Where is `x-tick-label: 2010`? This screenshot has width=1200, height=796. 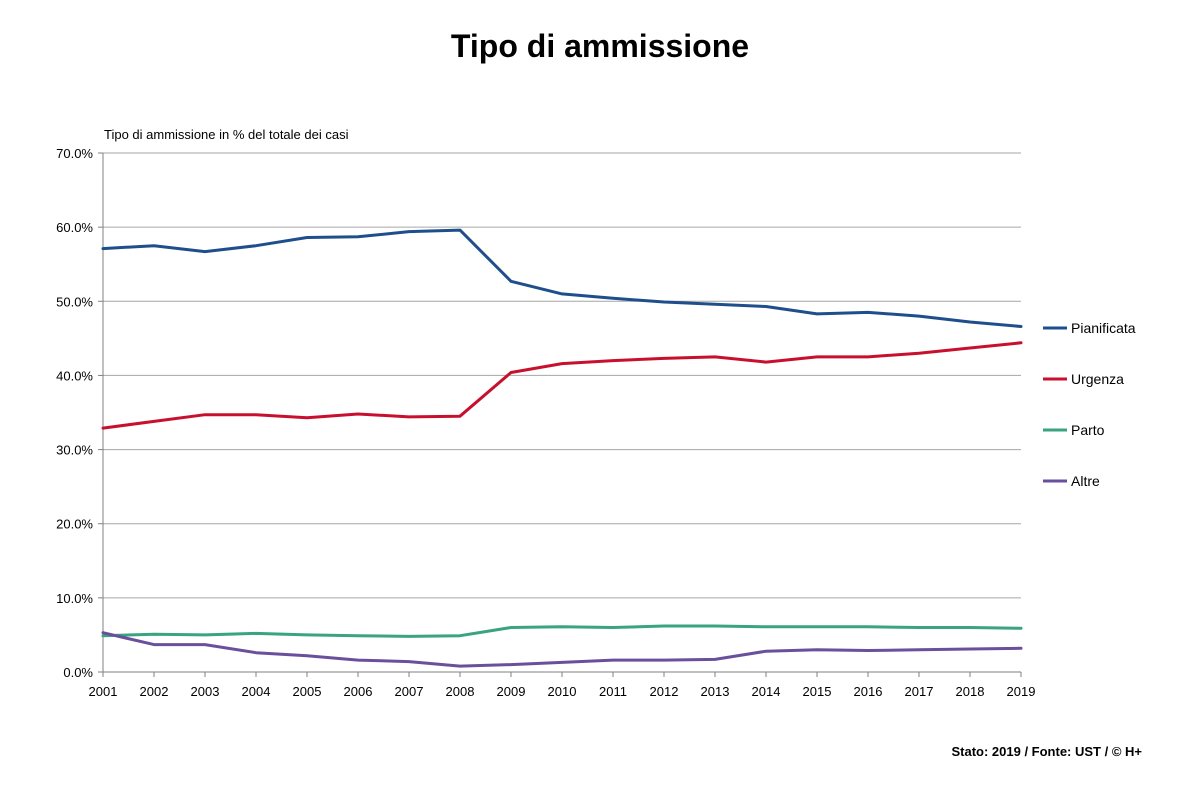 x-tick-label: 2010 is located at coordinates (562, 691).